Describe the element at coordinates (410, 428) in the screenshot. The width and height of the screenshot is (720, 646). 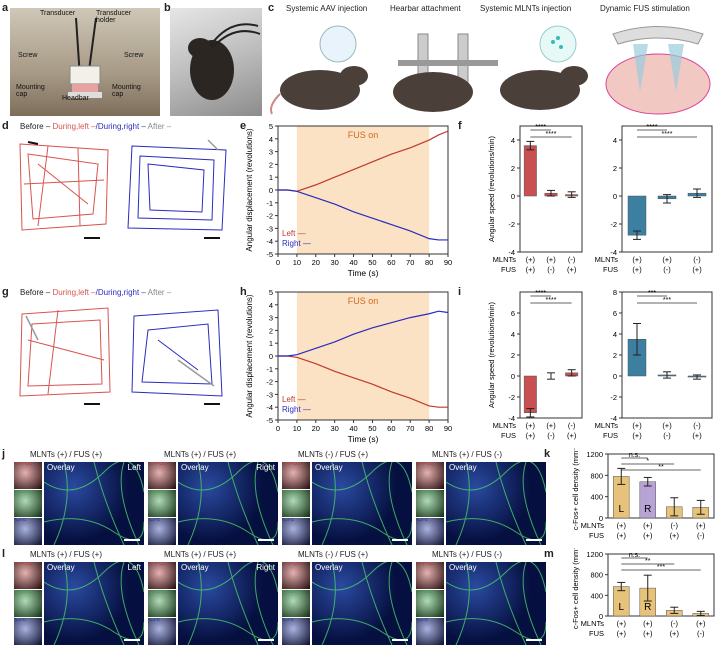
I see `x-tick-label: 70` at that location.